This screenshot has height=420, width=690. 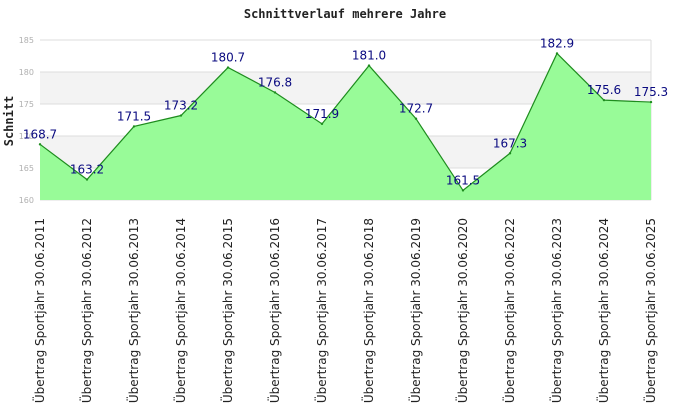 What do you see at coordinates (321, 310) in the screenshot?
I see `x-tick-label-6: Übertrag Sportjahr 30.06.2017` at bounding box center [321, 310].